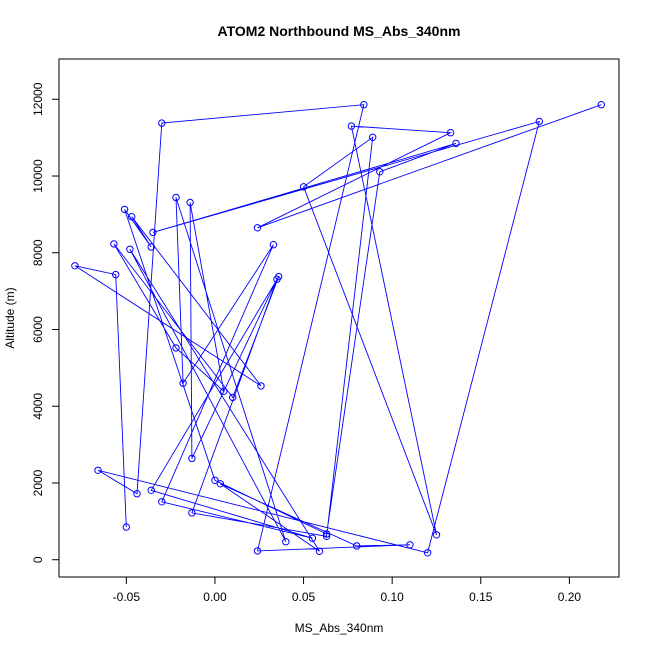  What do you see at coordinates (215, 597) in the screenshot?
I see `x-tick-label: 0.00` at bounding box center [215, 597].